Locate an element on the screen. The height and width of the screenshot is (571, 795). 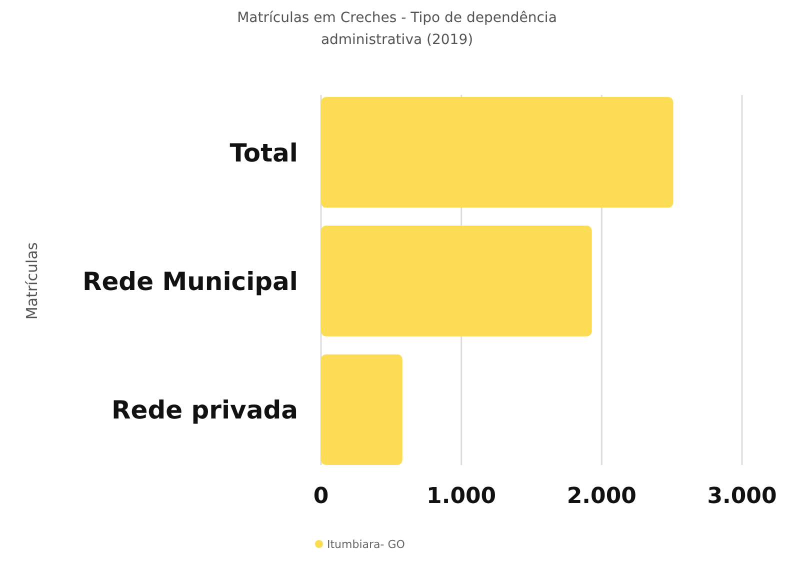
x-tick-label: 2.000 is located at coordinates (601, 496).